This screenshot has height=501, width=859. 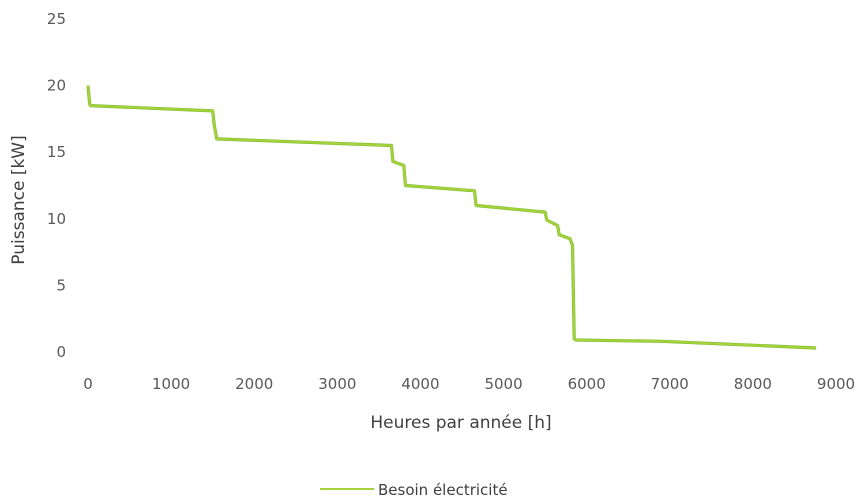 I want to click on x-tick-label: 3000, so click(x=337, y=384).